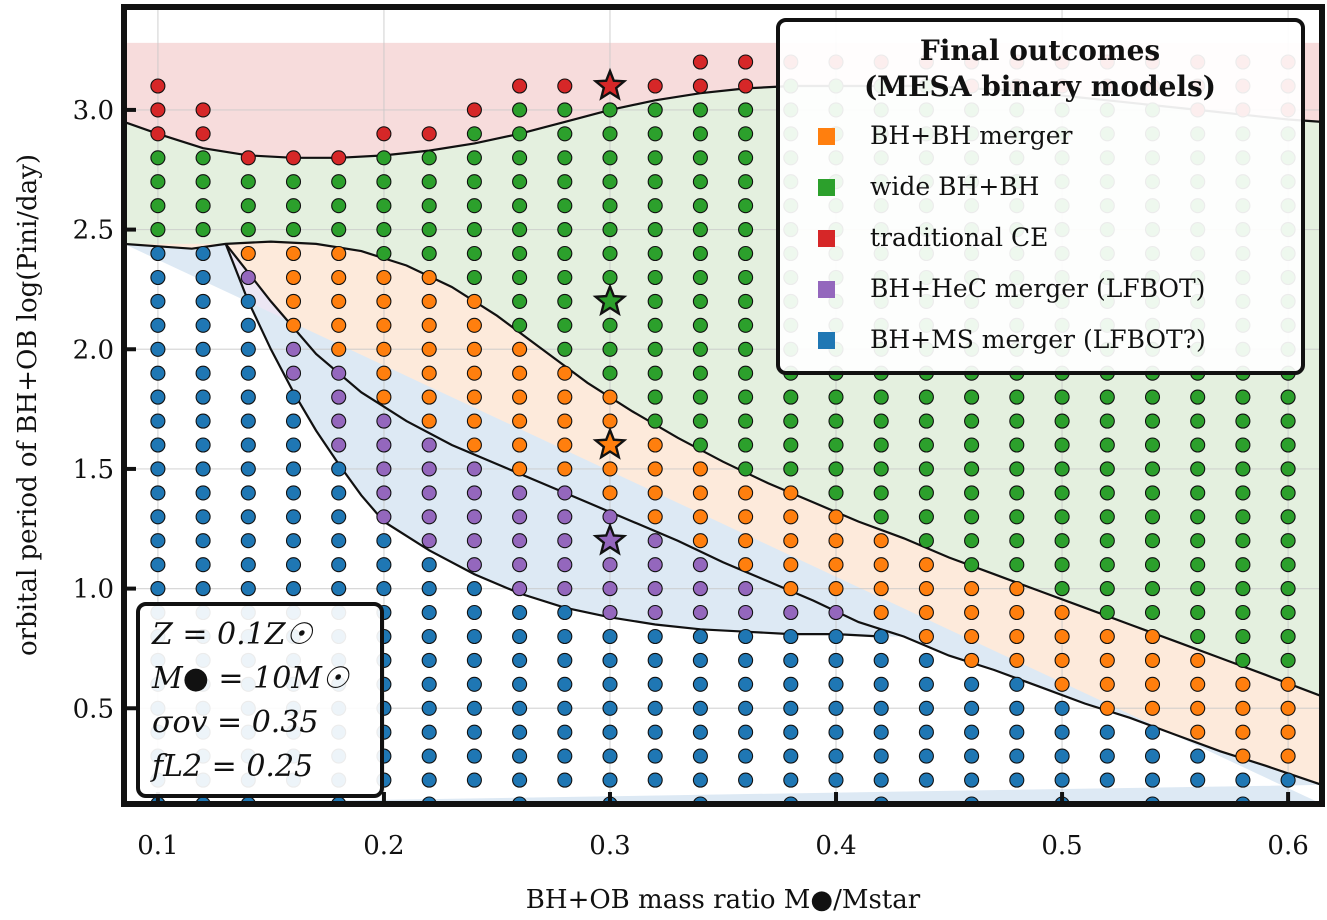  Describe the element at coordinates (93, 709) in the screenshot. I see `y-tick-label: 0.5` at that location.